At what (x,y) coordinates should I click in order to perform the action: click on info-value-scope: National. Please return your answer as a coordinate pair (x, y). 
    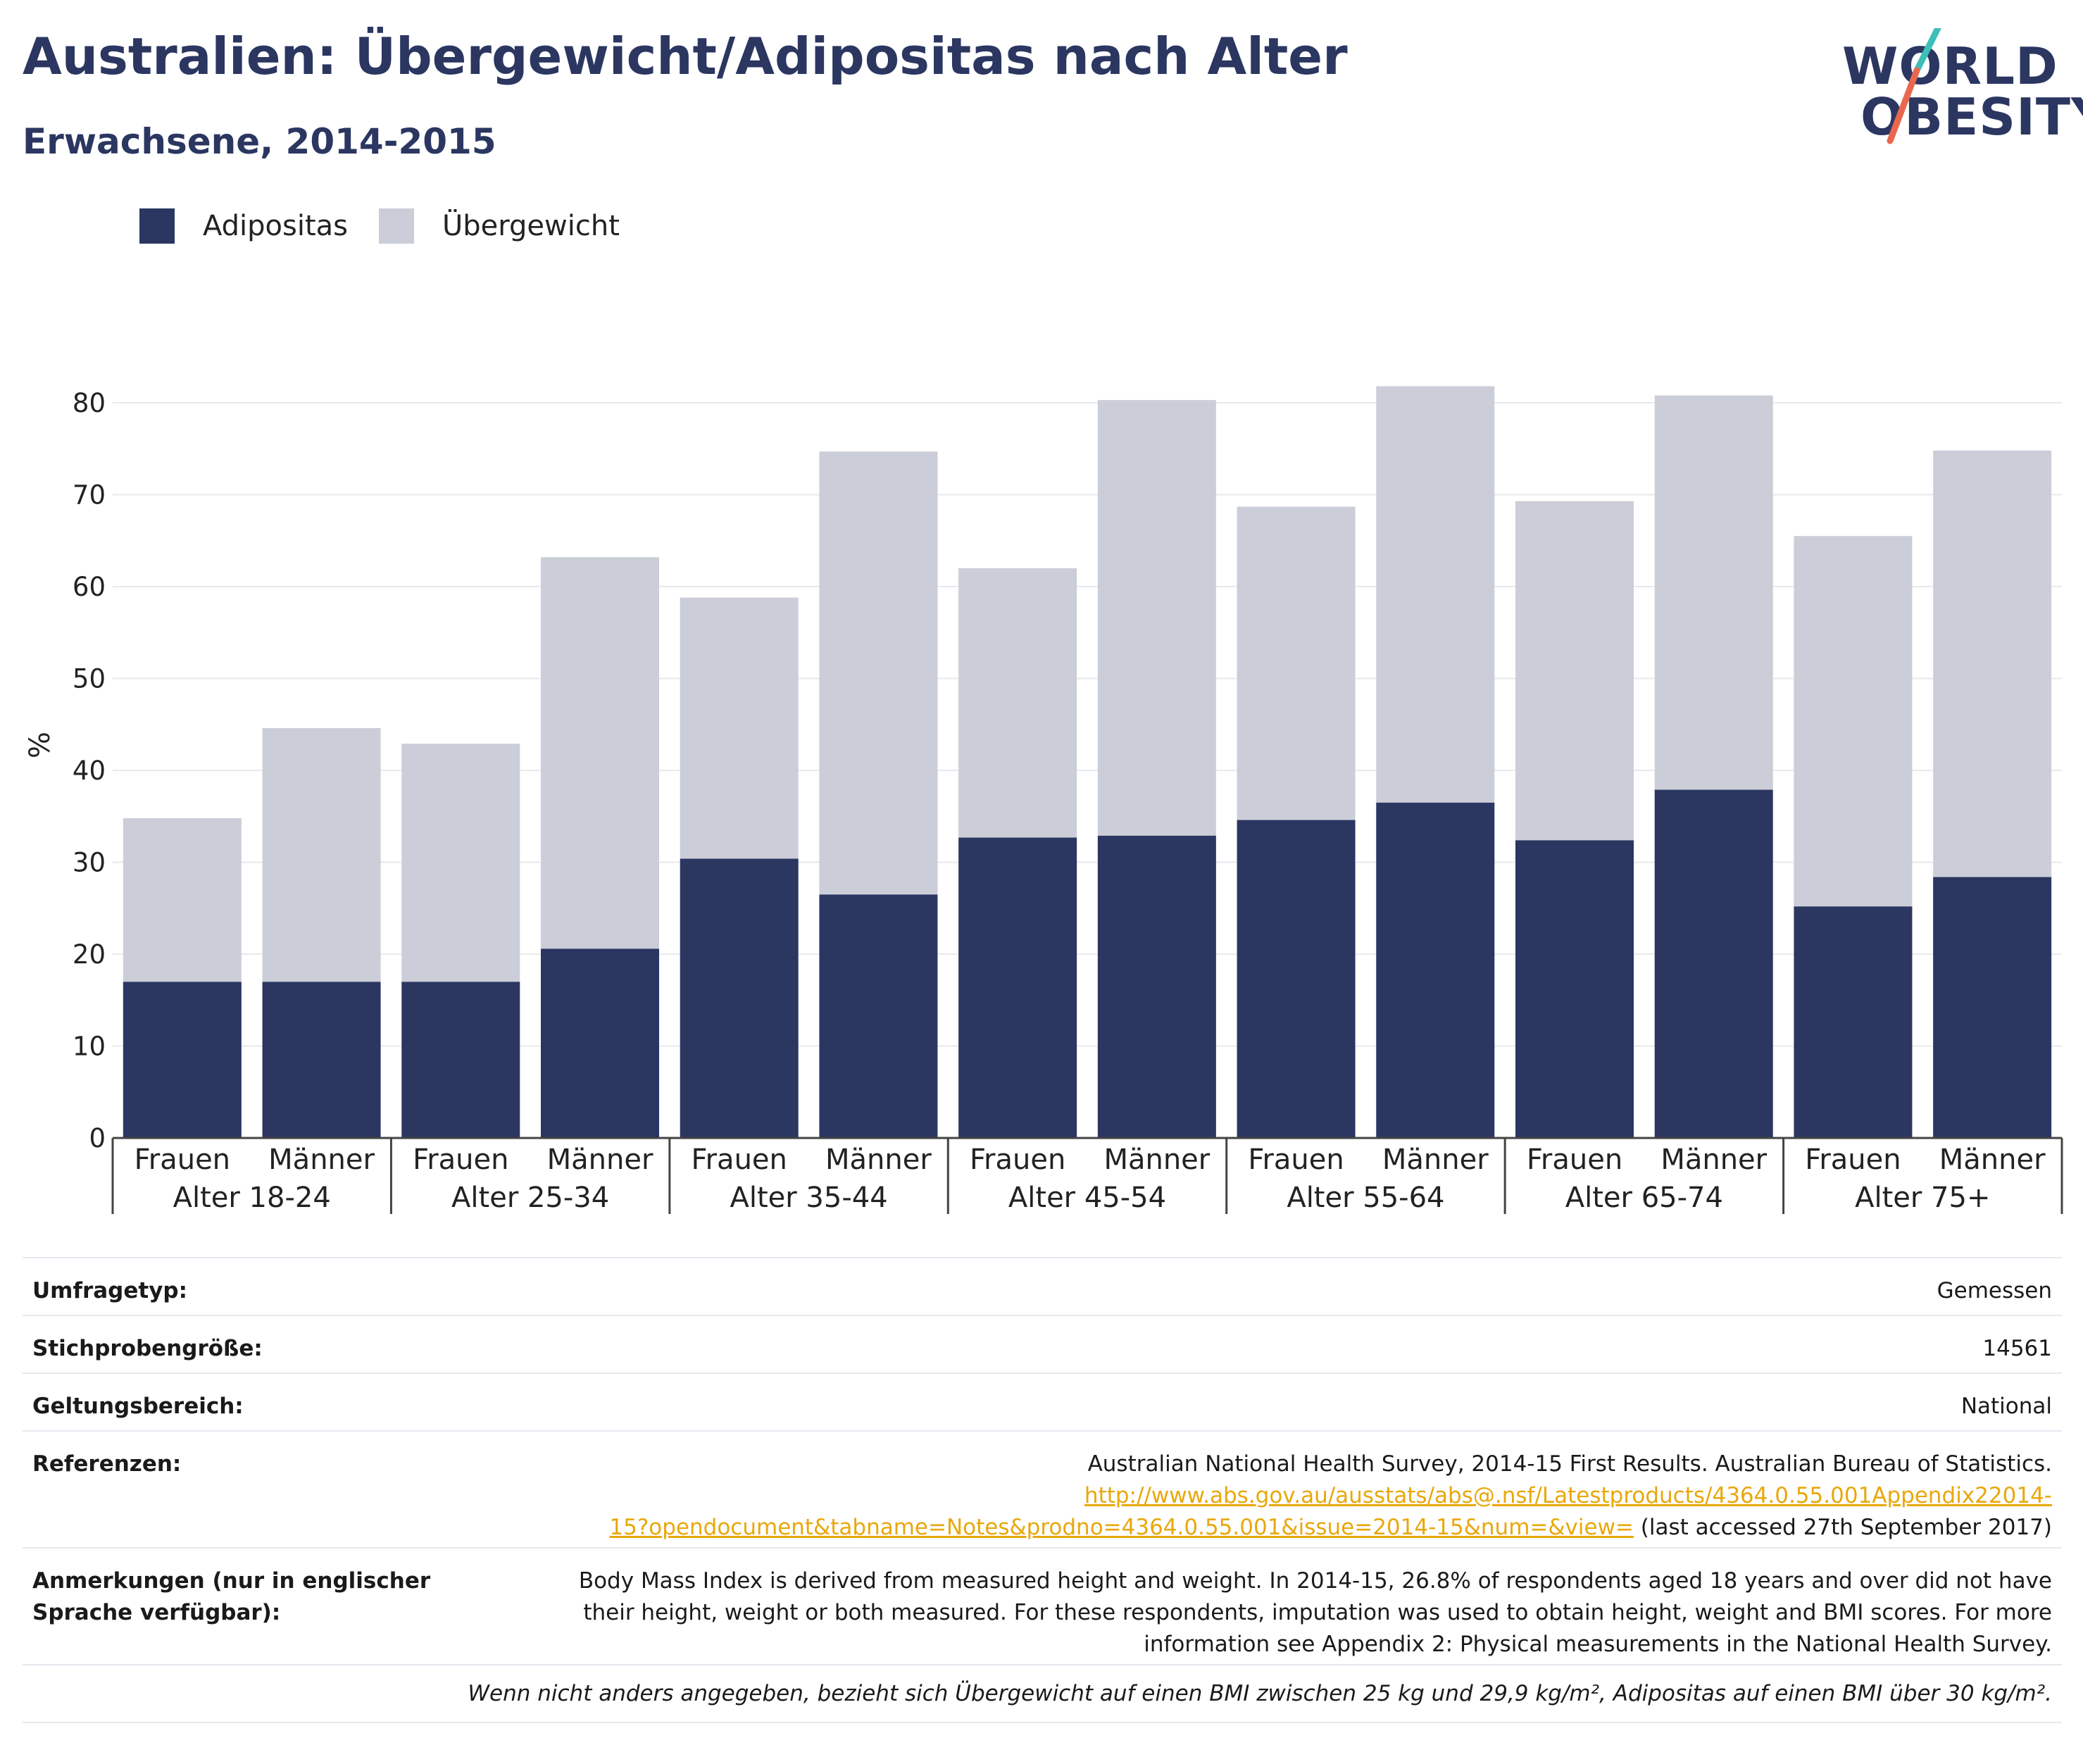
    Looking at the image, I should click on (2006, 1406).